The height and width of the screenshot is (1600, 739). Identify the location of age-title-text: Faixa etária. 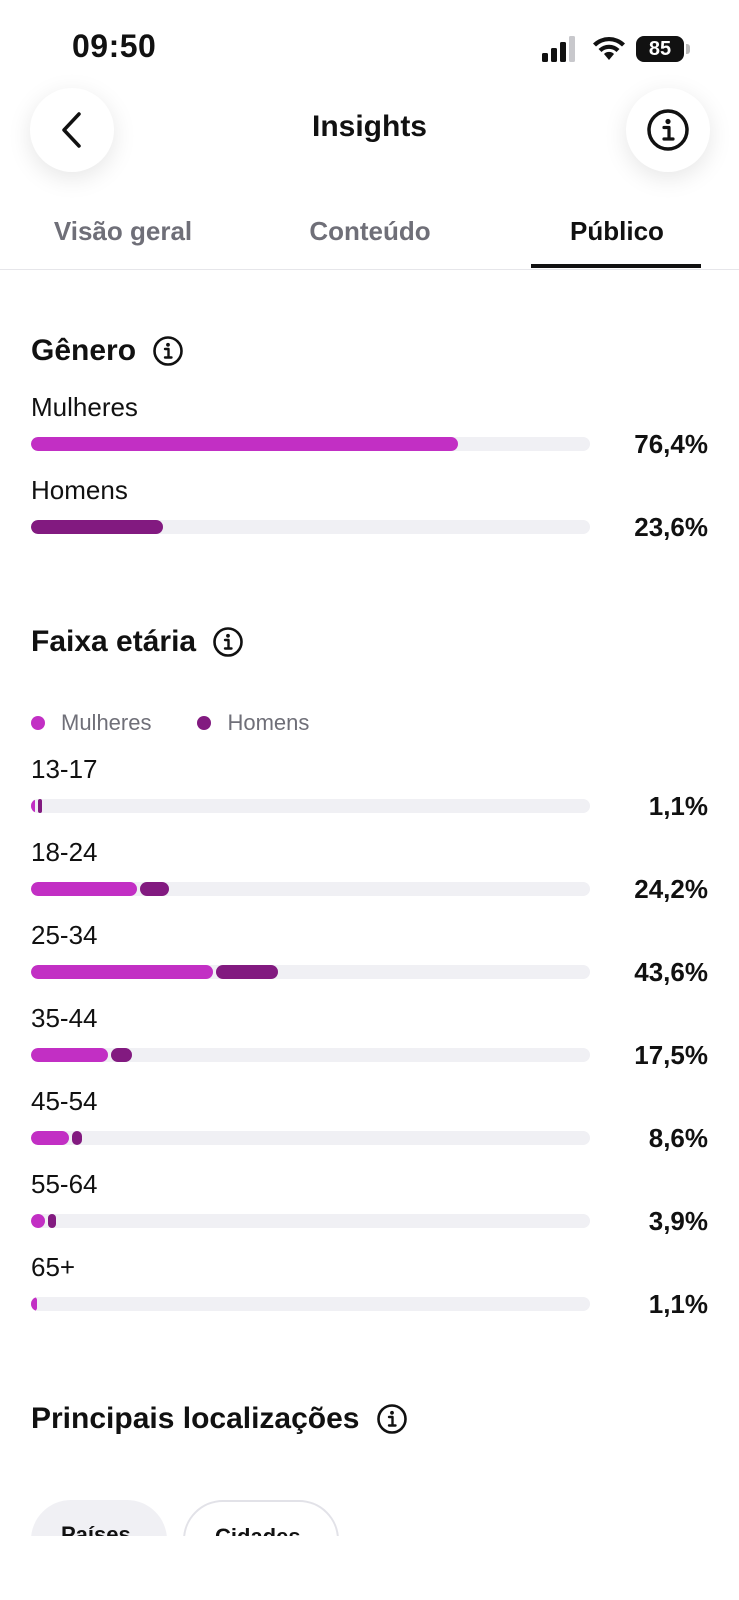
(114, 641).